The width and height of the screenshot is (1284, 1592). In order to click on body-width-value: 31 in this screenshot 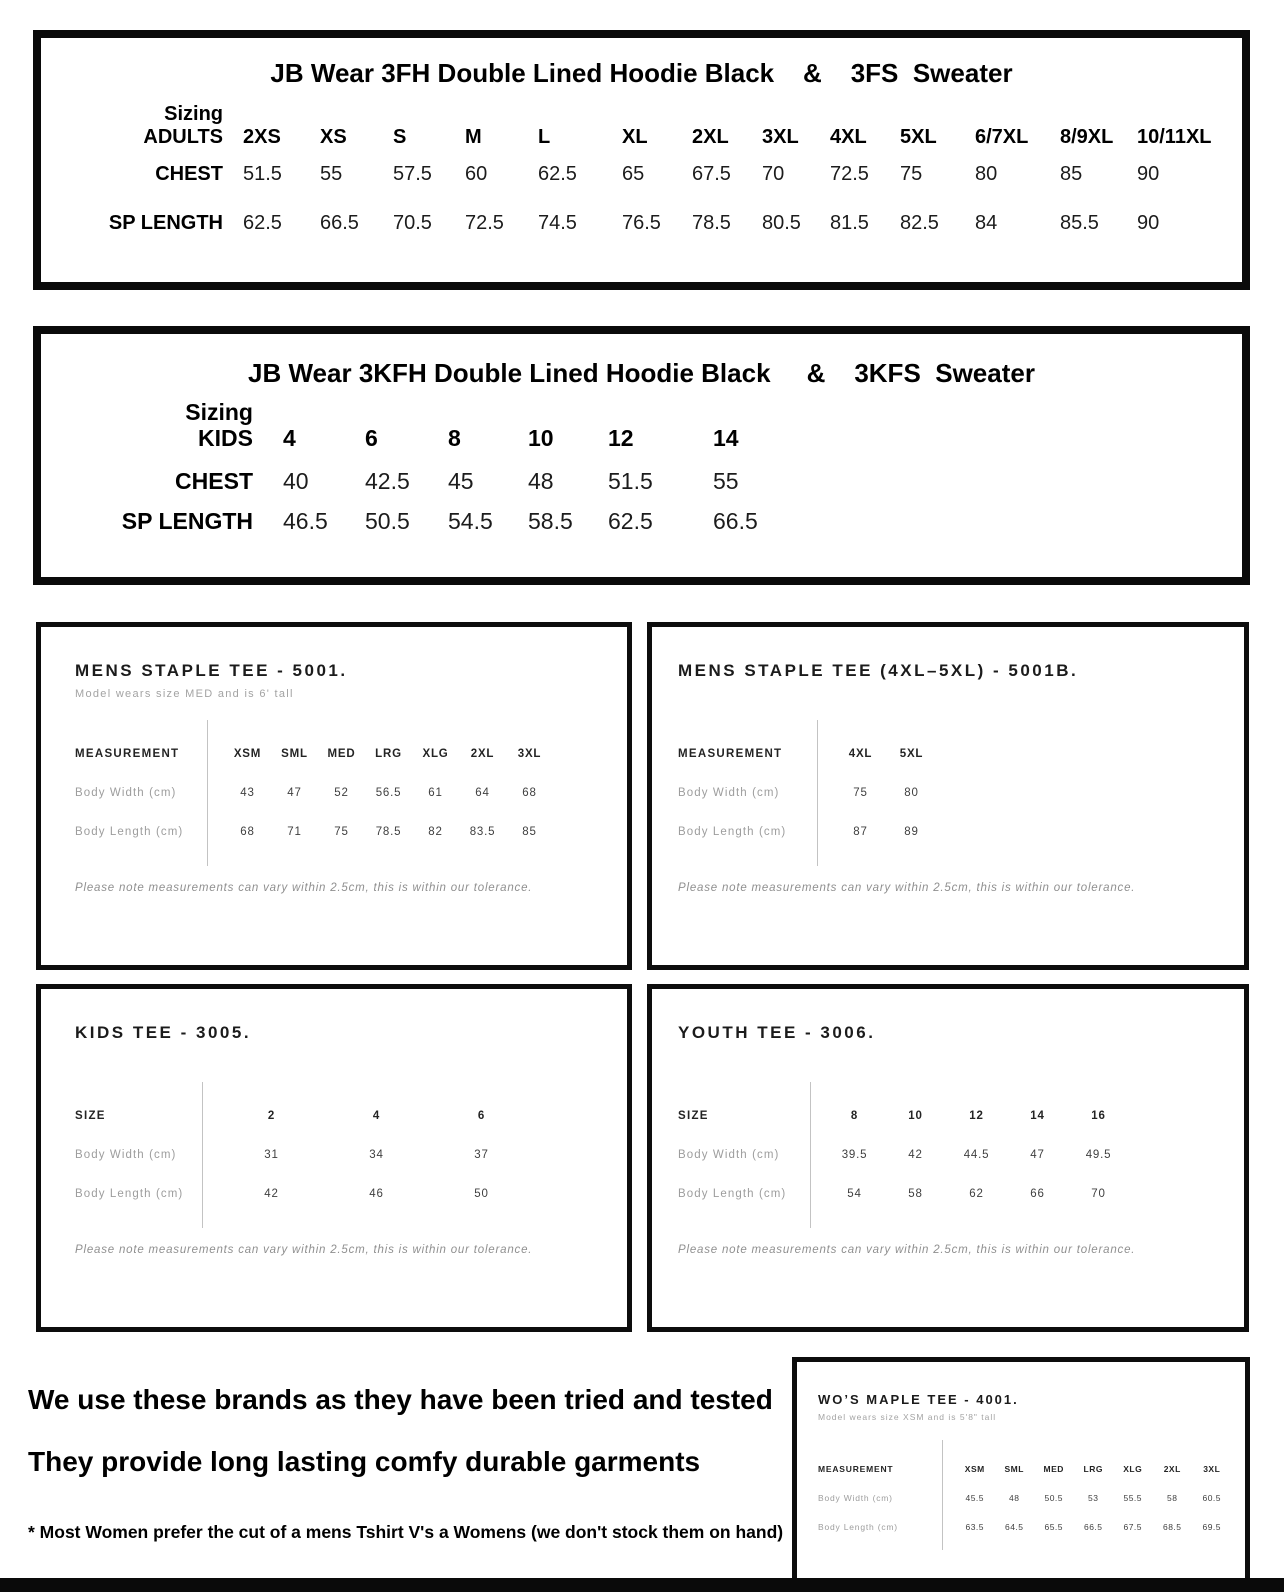, I will do `click(271, 1155)`.